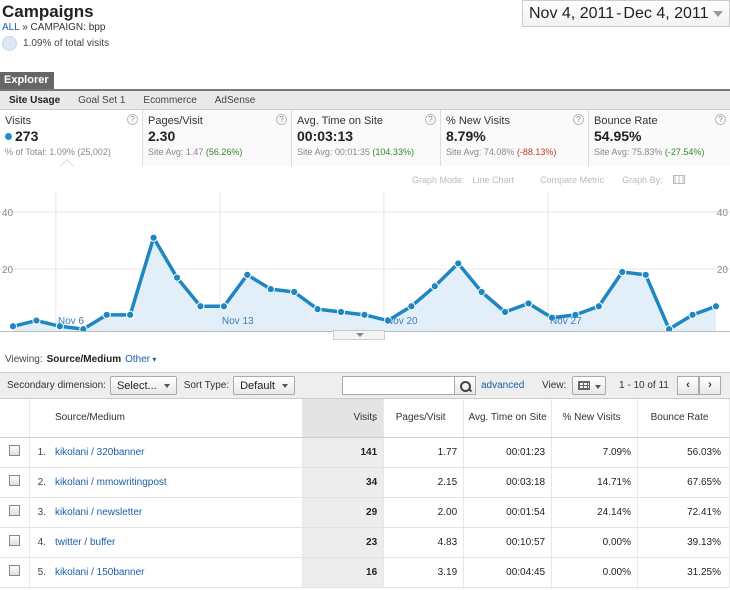 The height and width of the screenshot is (590, 730). I want to click on row-index: 1., so click(39, 452).